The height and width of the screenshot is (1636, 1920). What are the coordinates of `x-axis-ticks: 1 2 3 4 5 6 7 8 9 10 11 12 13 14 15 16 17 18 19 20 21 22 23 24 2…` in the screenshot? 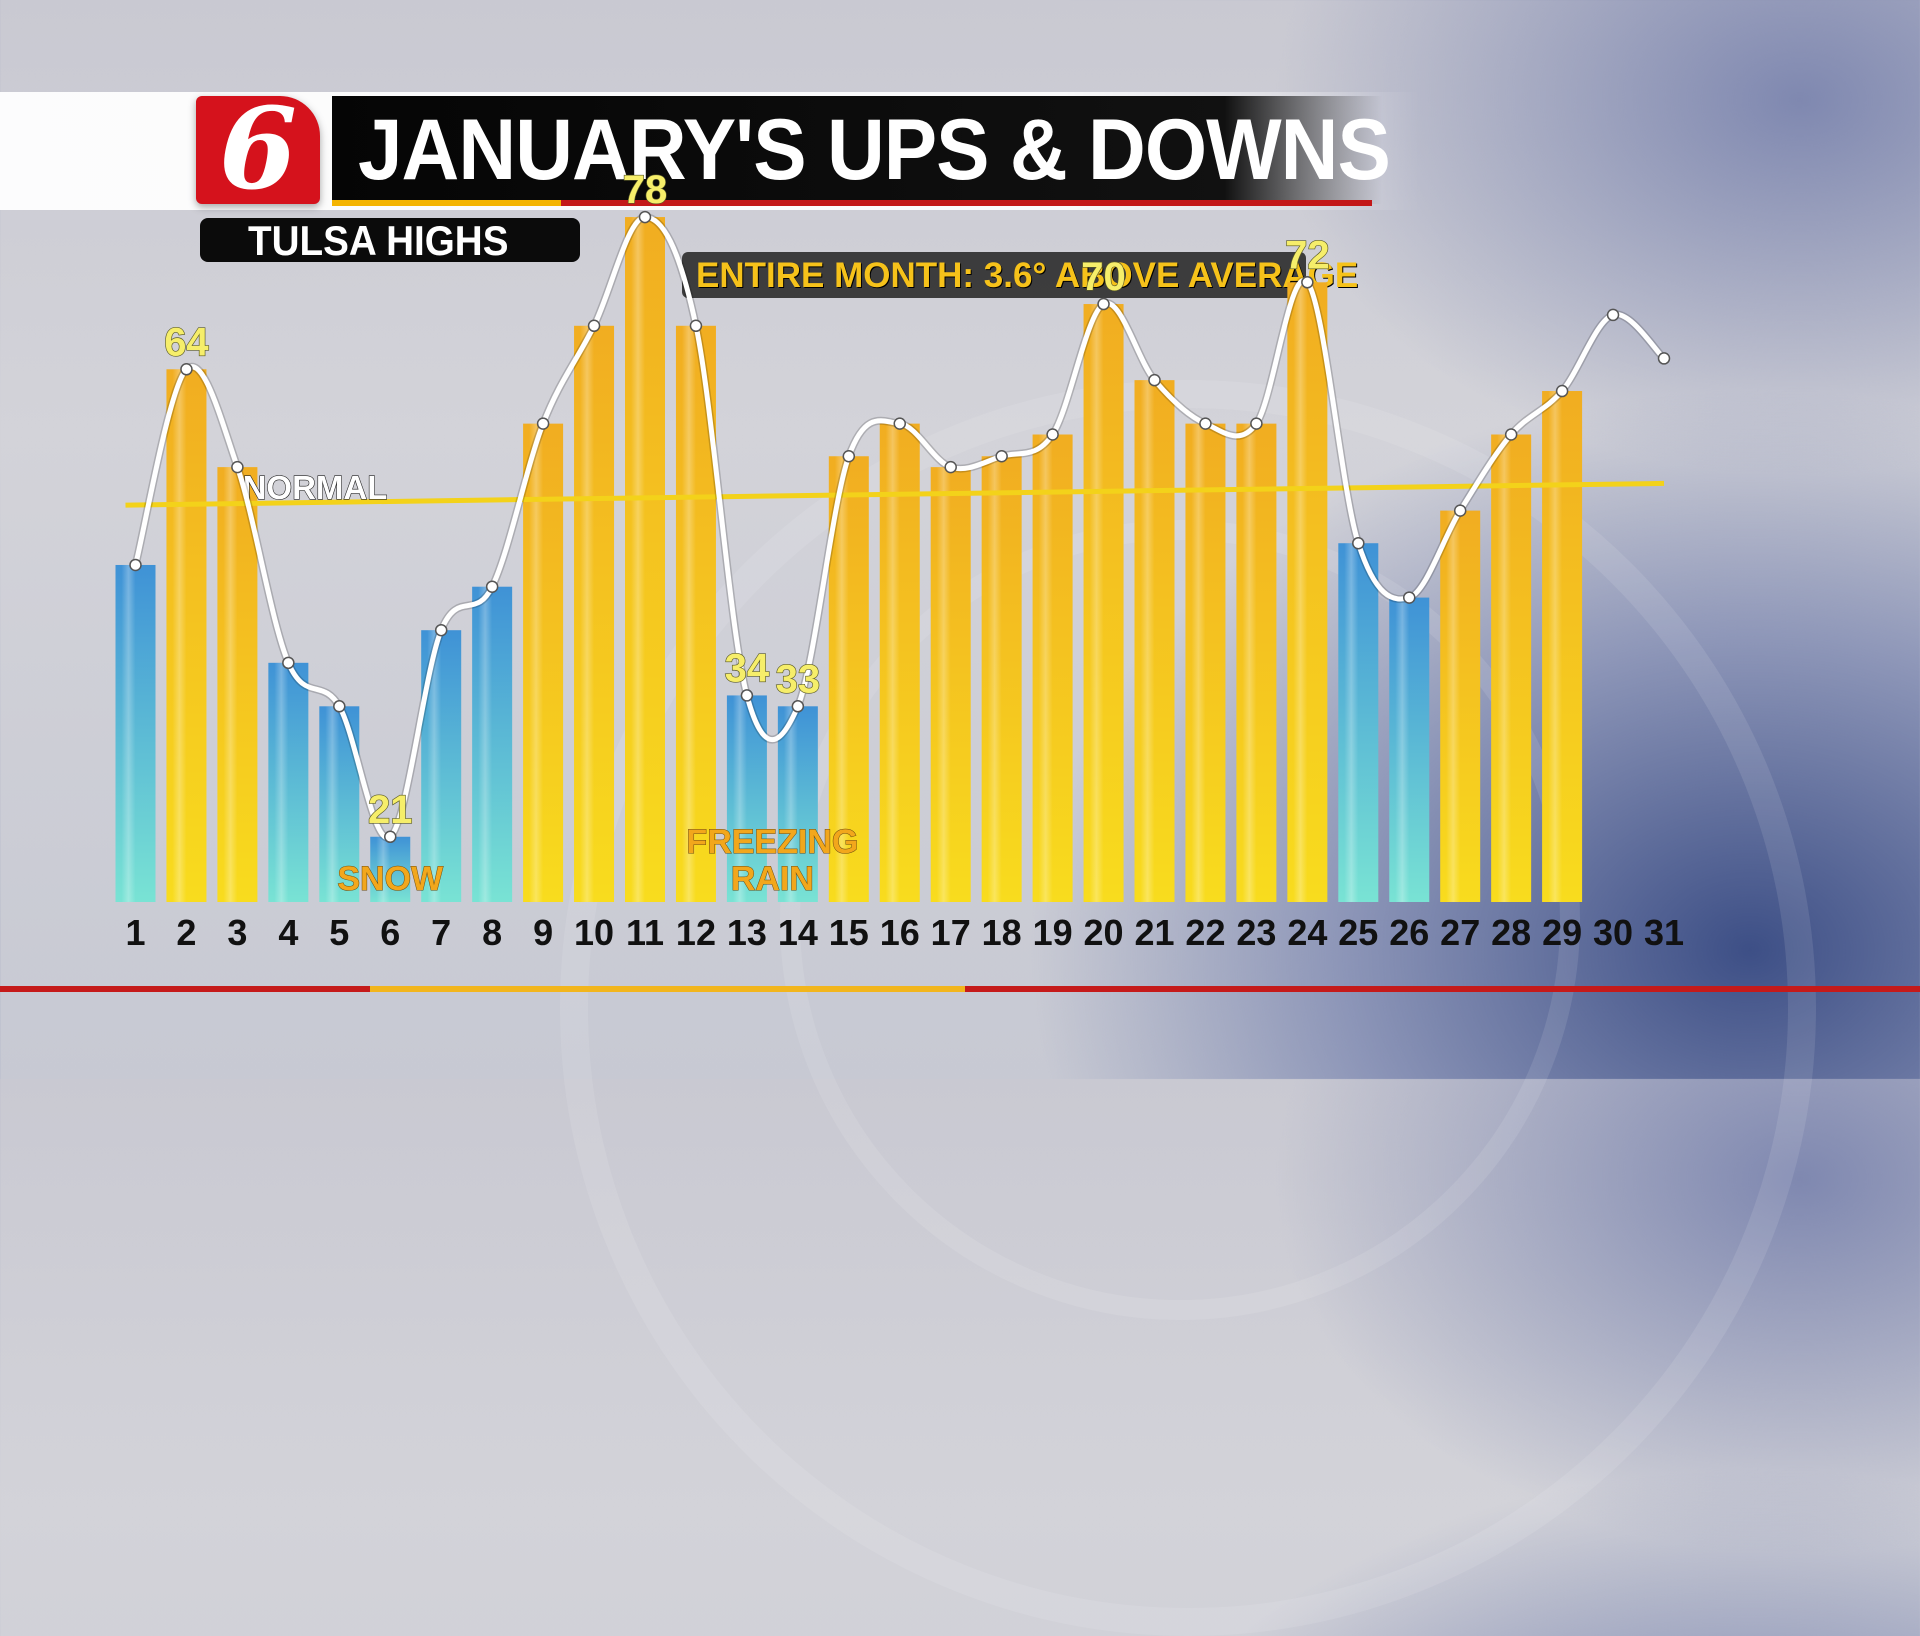 It's located at (904, 932).